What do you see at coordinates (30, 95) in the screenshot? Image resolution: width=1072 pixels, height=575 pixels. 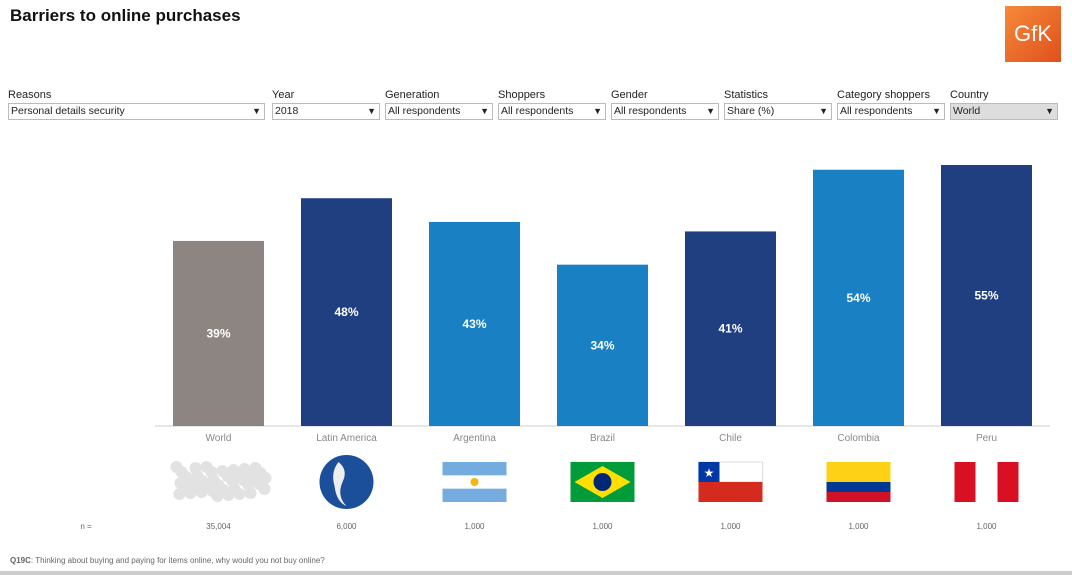 I see `filter-label: Reasons` at bounding box center [30, 95].